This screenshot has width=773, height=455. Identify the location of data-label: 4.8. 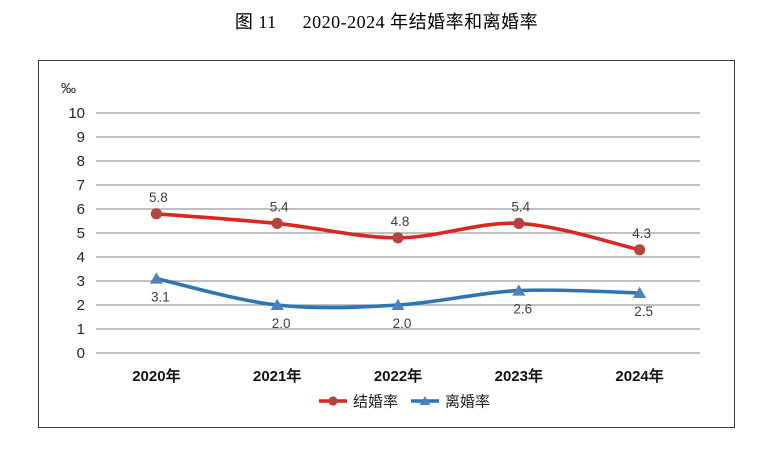
(400, 221).